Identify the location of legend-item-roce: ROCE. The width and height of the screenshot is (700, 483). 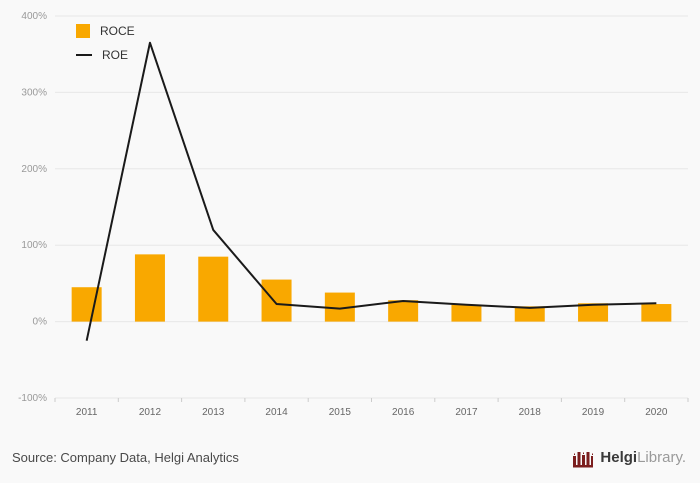
(105, 31).